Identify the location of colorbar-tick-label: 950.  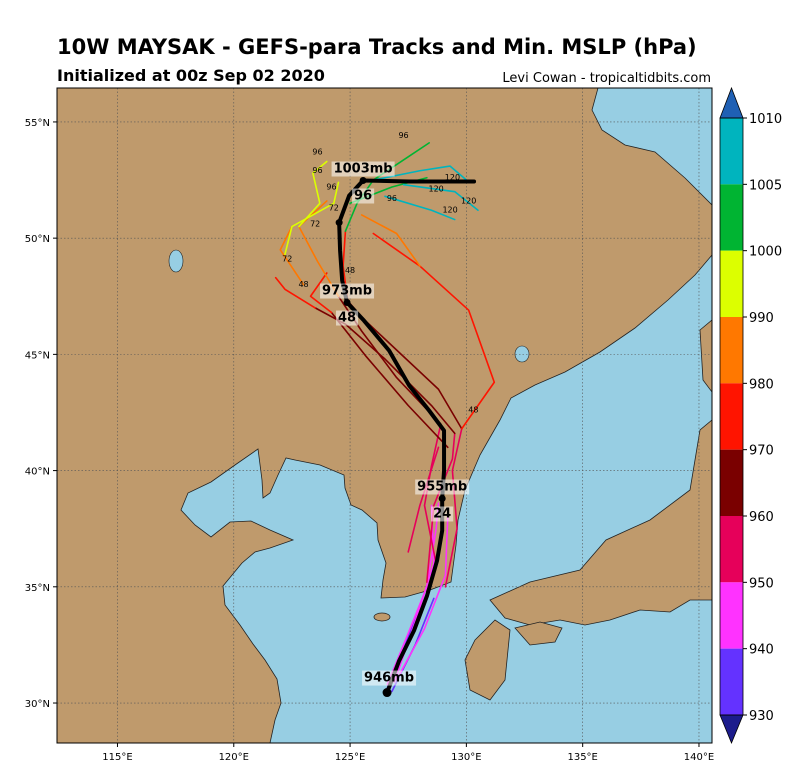
(761, 583).